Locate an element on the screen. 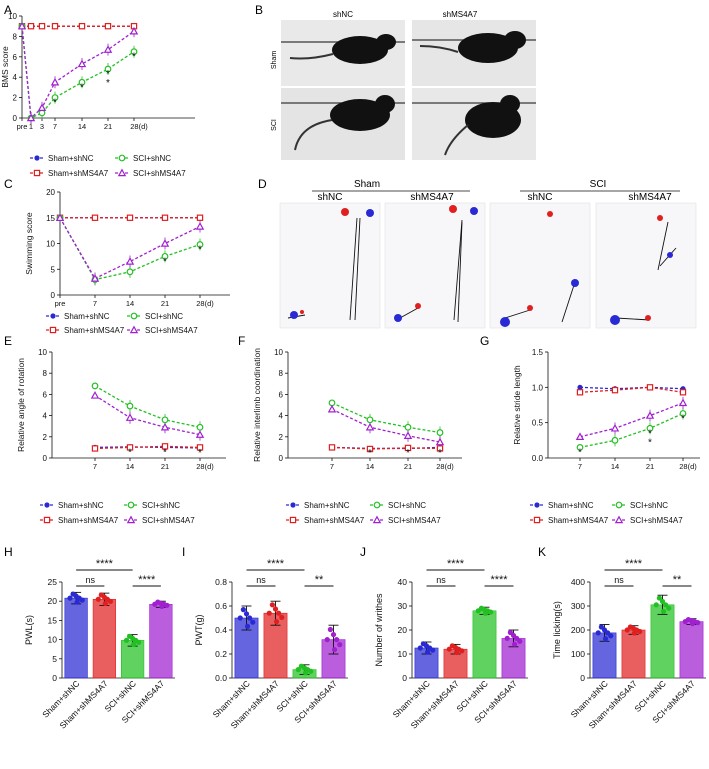  y-tick-label: 4 is located at coordinates (15, 77).